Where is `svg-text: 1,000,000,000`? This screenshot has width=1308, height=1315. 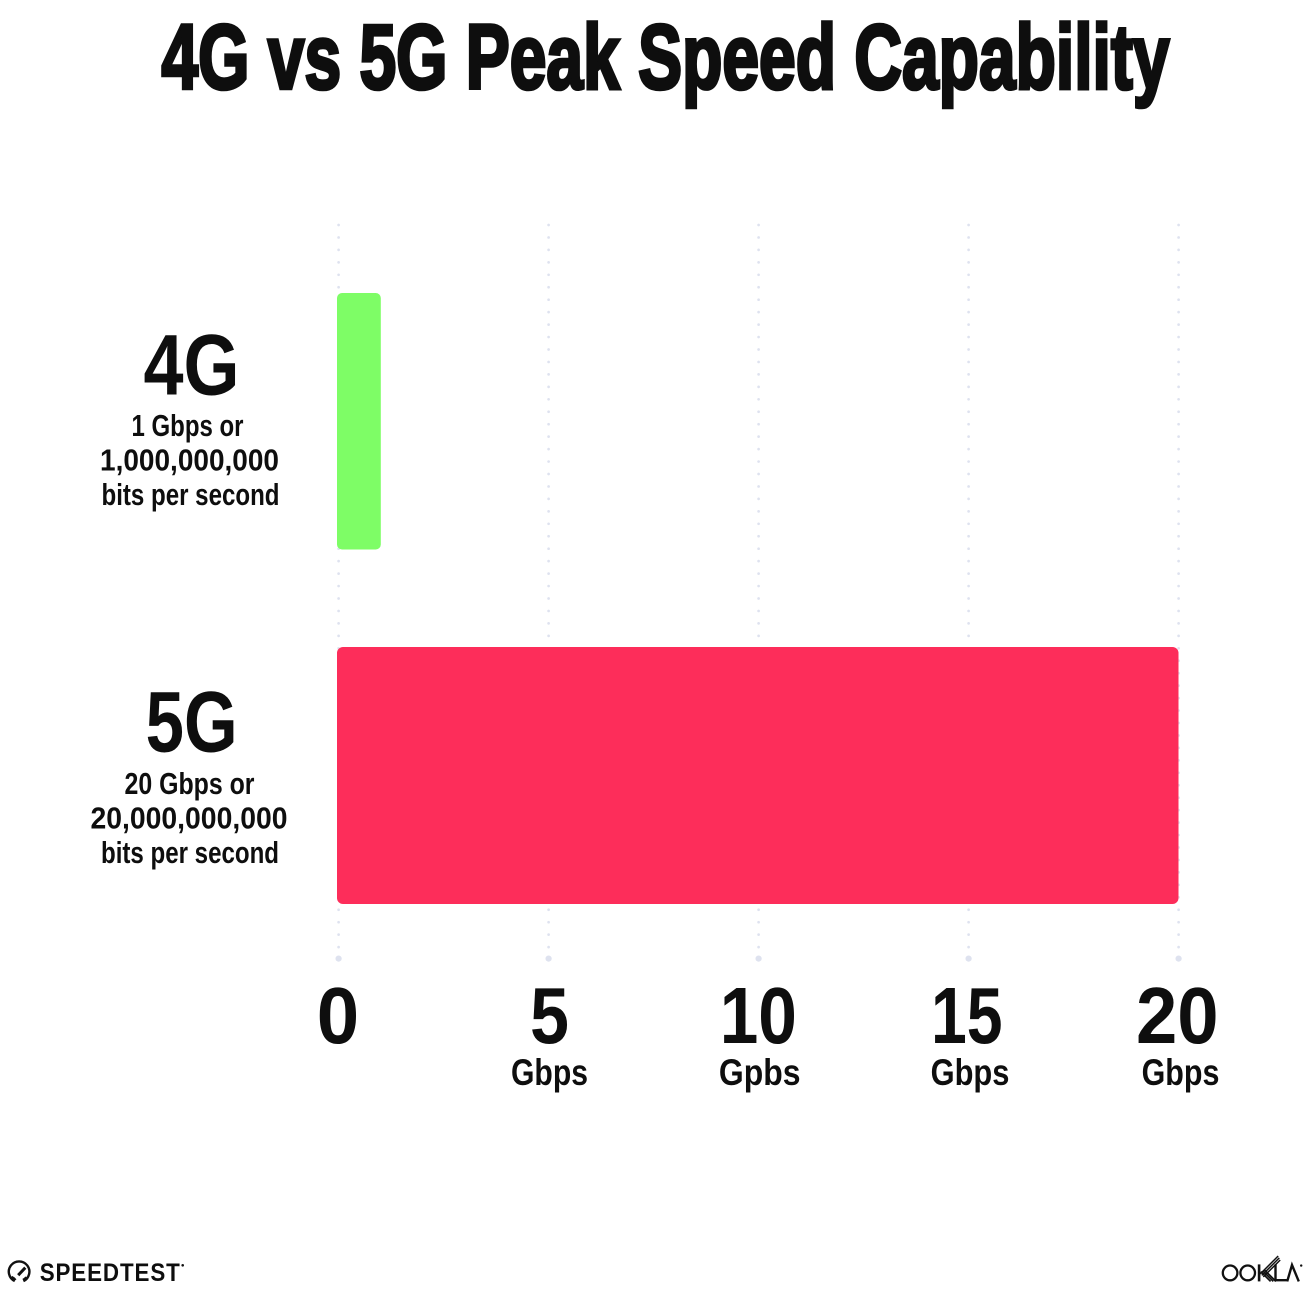
svg-text: 1,000,000,000 is located at coordinates (189, 460).